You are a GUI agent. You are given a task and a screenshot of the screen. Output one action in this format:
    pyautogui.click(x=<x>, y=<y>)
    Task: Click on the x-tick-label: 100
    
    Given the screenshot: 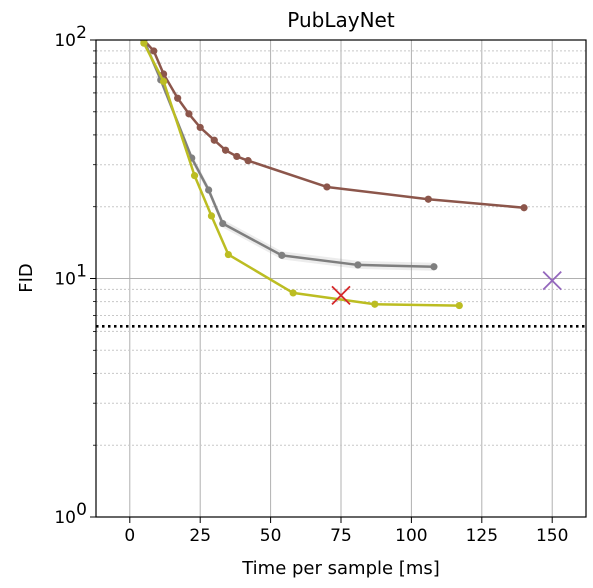 What is the action you would take?
    pyautogui.click(x=411, y=536)
    